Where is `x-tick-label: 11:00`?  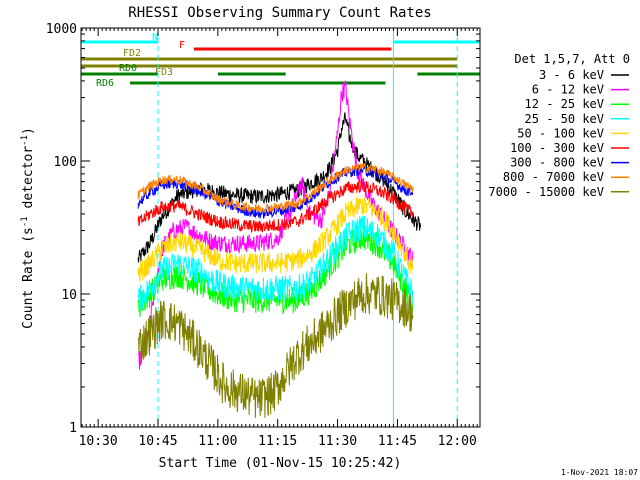
x-tick-label: 11:00 is located at coordinates (217, 441).